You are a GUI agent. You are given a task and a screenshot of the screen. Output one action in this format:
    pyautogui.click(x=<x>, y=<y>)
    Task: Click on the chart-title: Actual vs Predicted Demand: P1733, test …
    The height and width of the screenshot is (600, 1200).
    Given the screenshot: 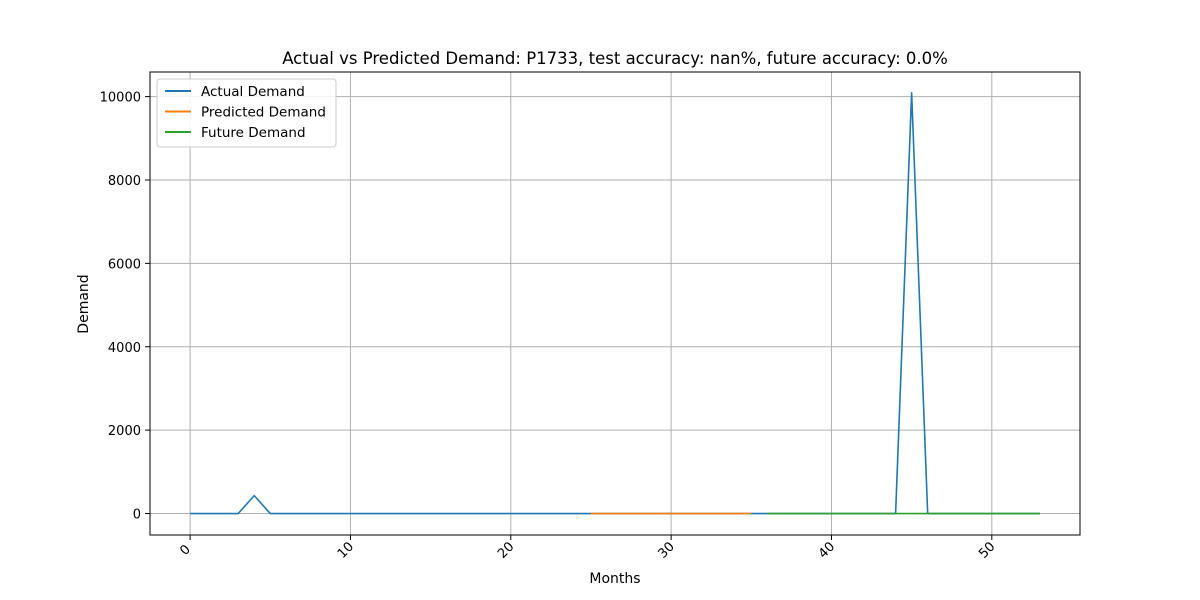 What is the action you would take?
    pyautogui.click(x=615, y=58)
    